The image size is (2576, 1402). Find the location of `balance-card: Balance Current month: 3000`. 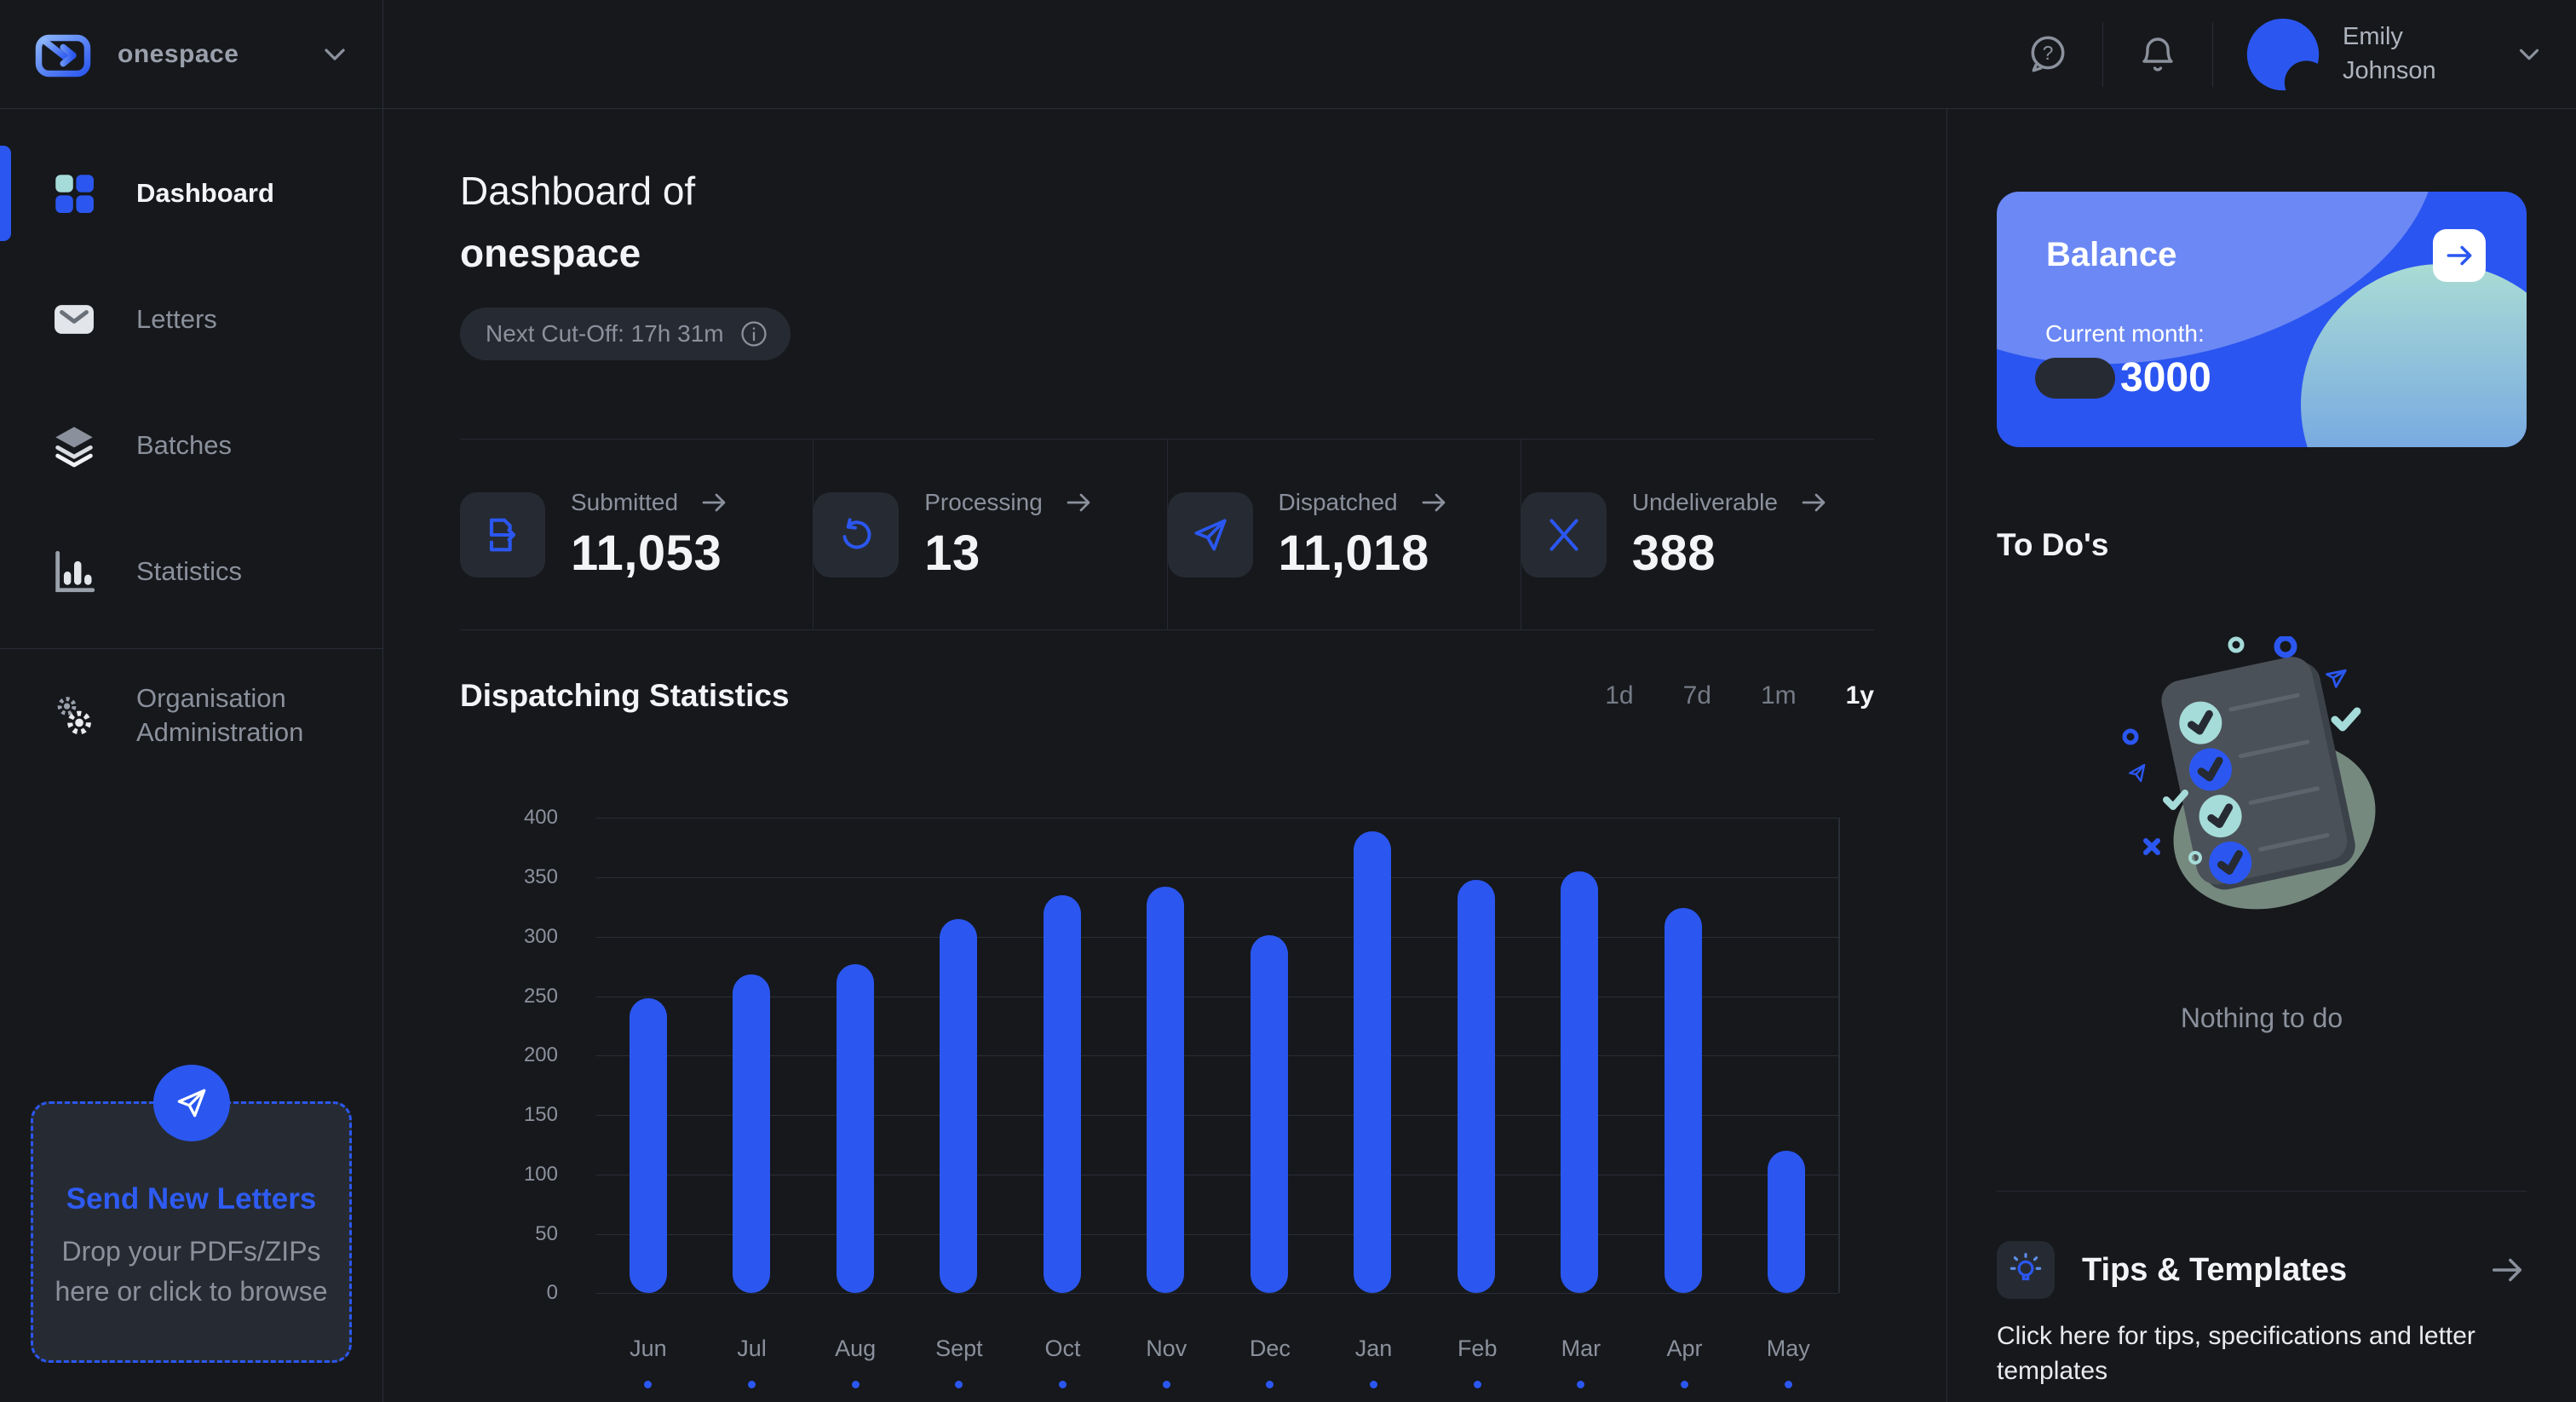

balance-card: Balance Current month: 3000 is located at coordinates (2262, 319).